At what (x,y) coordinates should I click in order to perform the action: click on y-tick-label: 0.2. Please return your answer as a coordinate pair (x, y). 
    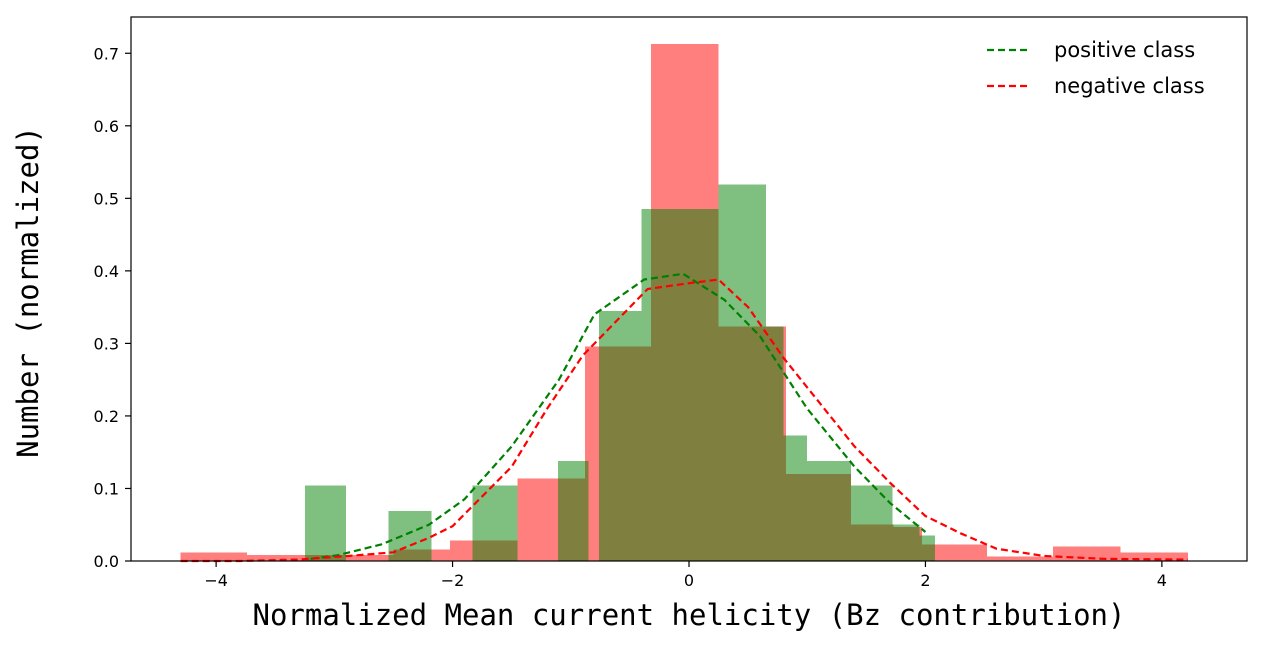
    Looking at the image, I should click on (106, 416).